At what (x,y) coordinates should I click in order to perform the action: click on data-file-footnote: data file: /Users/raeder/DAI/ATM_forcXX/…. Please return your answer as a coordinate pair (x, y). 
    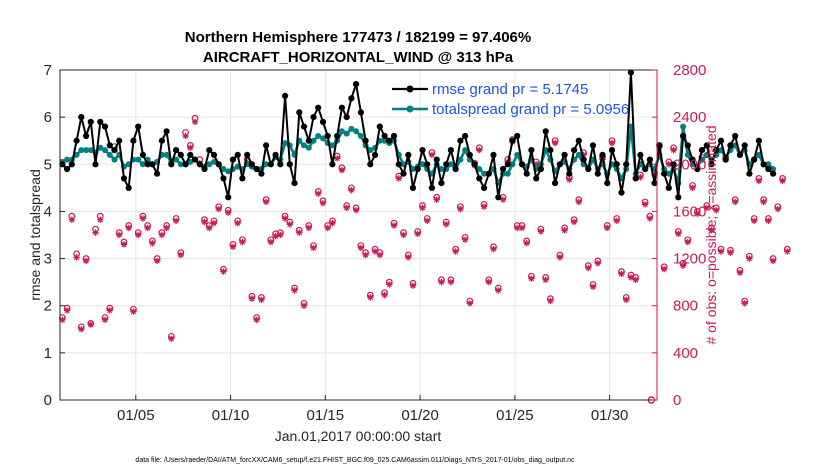
    Looking at the image, I should click on (355, 460).